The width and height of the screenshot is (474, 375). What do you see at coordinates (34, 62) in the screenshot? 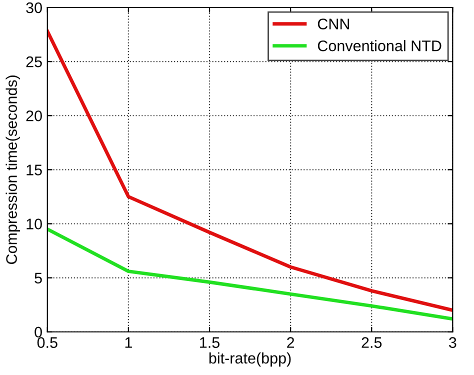
I see `y-tick-label: 25` at bounding box center [34, 62].